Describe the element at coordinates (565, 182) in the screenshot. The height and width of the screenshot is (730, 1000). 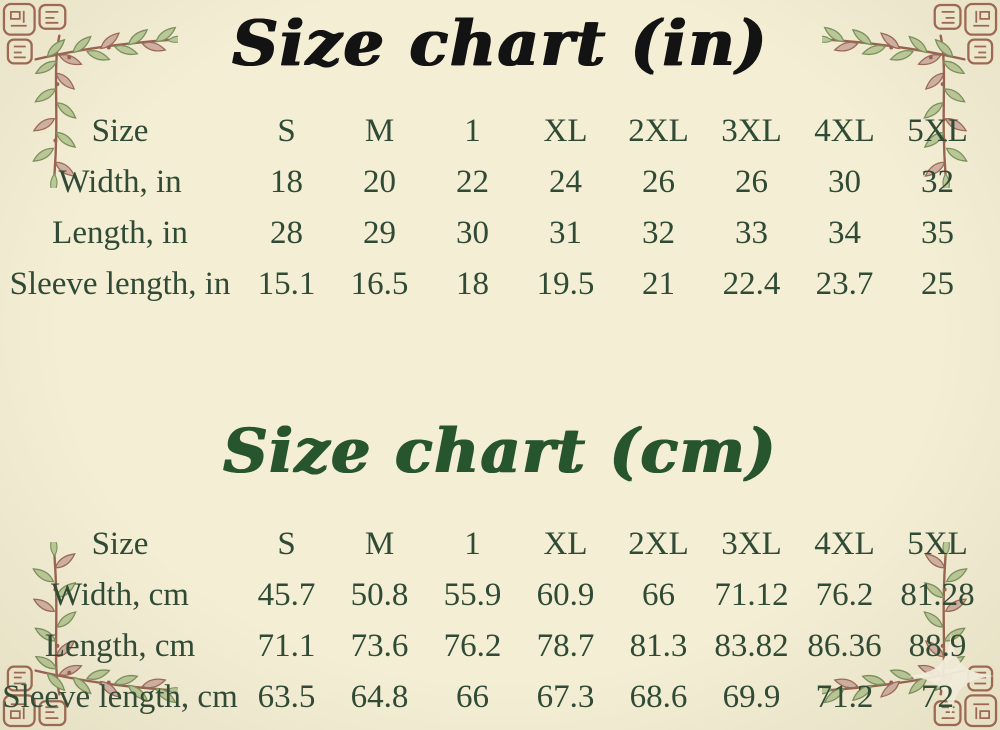
I see `value-cell: 24` at that location.